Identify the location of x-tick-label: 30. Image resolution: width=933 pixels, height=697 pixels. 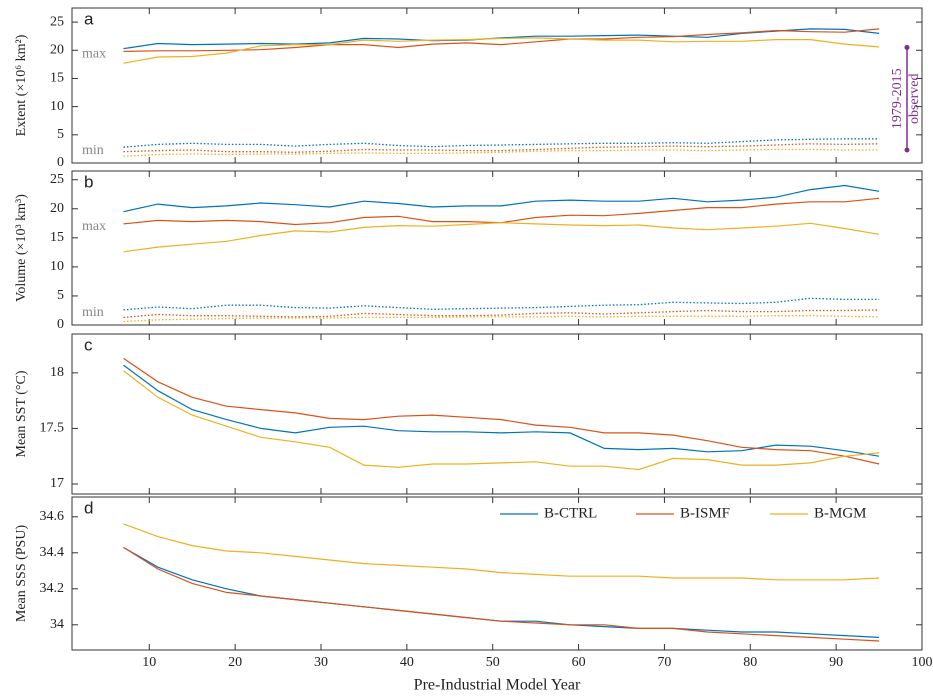
(321, 662).